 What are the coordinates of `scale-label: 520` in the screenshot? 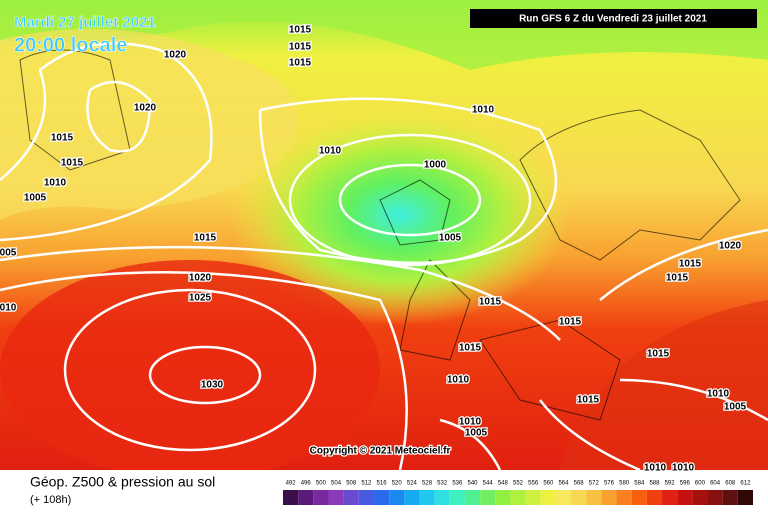 It's located at (397, 484).